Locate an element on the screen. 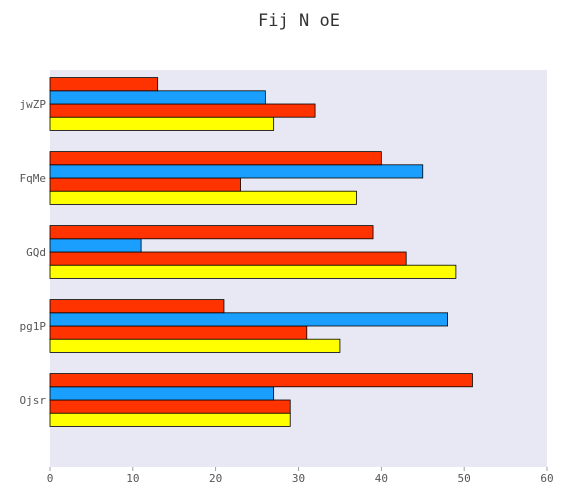  y-tick-label: FqMe is located at coordinates (33, 178).